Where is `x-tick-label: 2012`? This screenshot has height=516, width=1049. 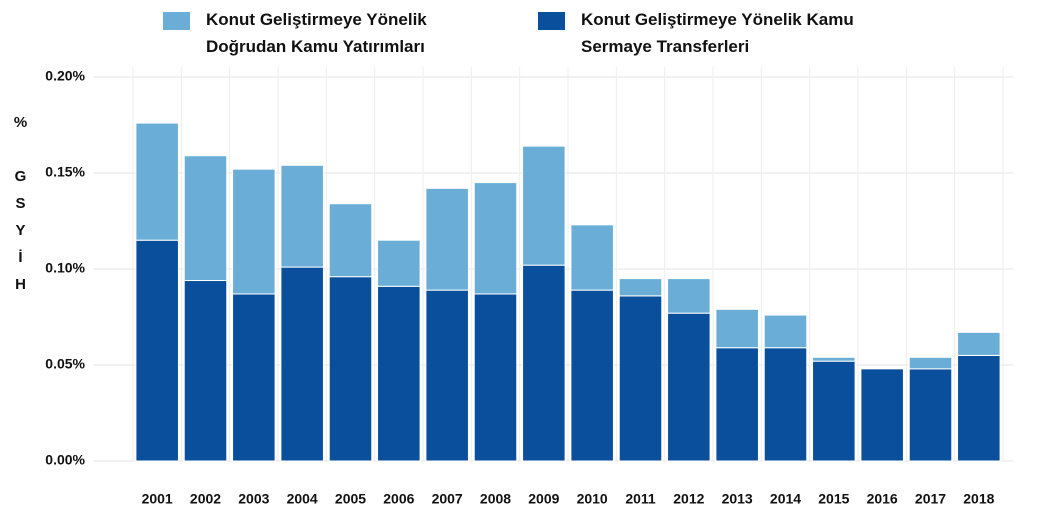
x-tick-label: 2012 is located at coordinates (688, 499).